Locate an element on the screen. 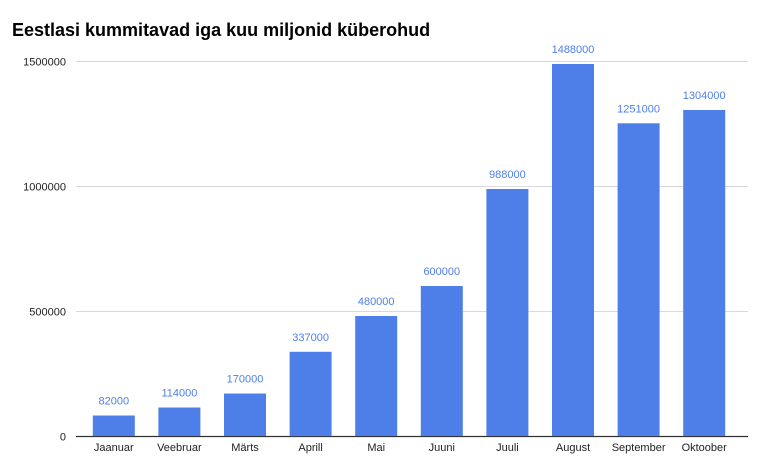  y-tick-label: 1500000 is located at coordinates (44, 63).